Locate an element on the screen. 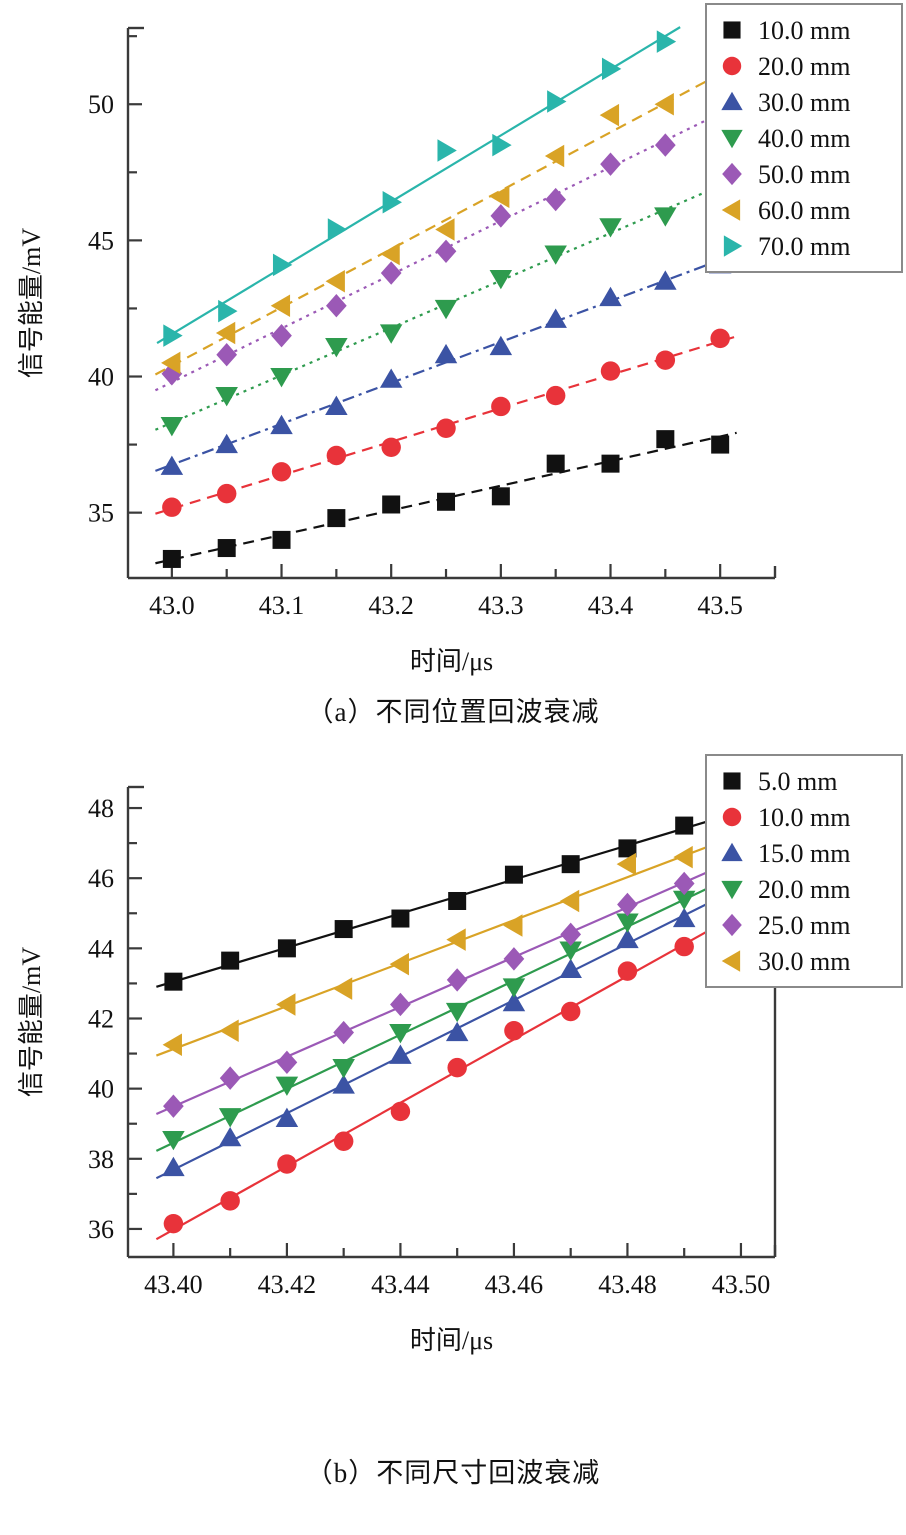 The height and width of the screenshot is (1535, 906). legend-item: 70.0 mm is located at coordinates (787, 246).